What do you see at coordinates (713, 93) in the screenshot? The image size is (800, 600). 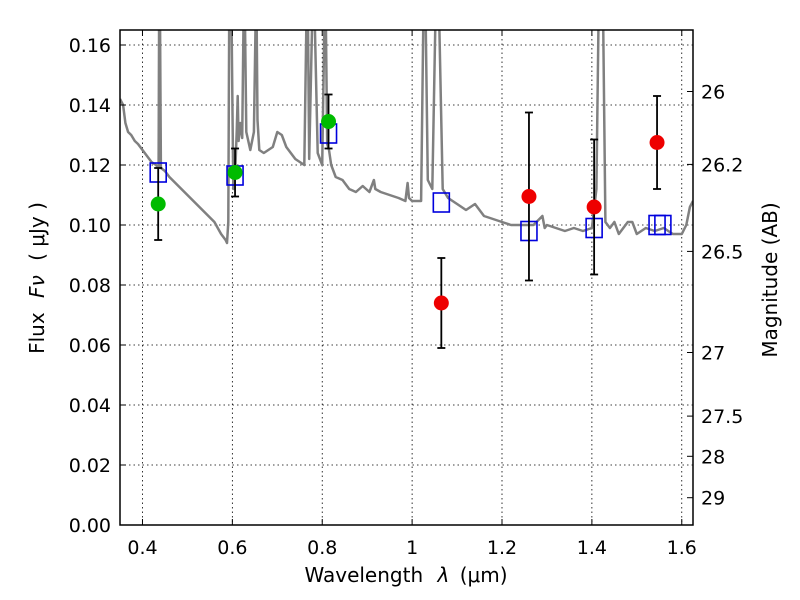 I see `y2-tick-label: 26` at bounding box center [713, 93].